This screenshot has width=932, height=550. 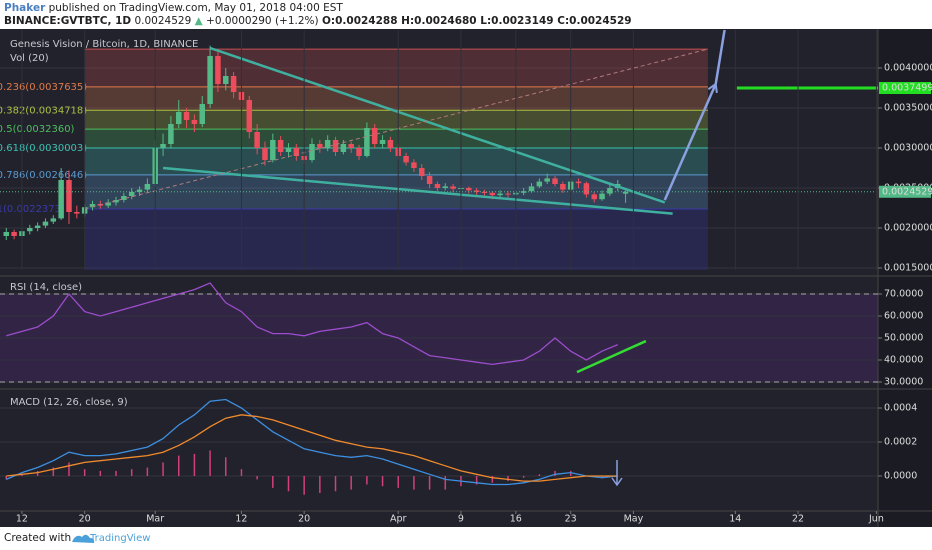 I want to click on y-tick-label: 0.0020000, so click(x=908, y=228).